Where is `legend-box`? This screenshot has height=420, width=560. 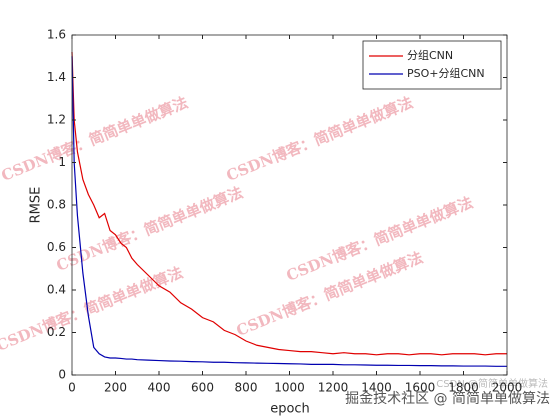 legend-box is located at coordinates (432, 65).